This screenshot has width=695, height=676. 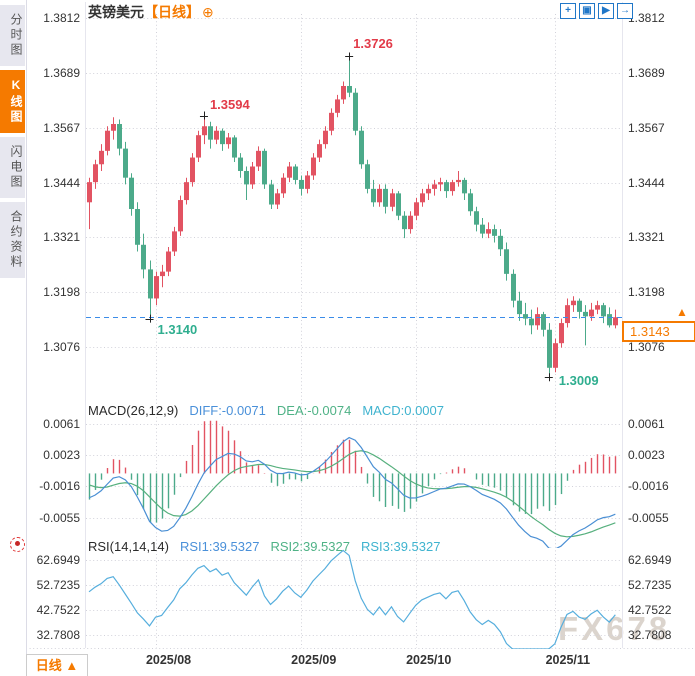 I want to click on current-price-label: 1.3143, so click(x=658, y=331).